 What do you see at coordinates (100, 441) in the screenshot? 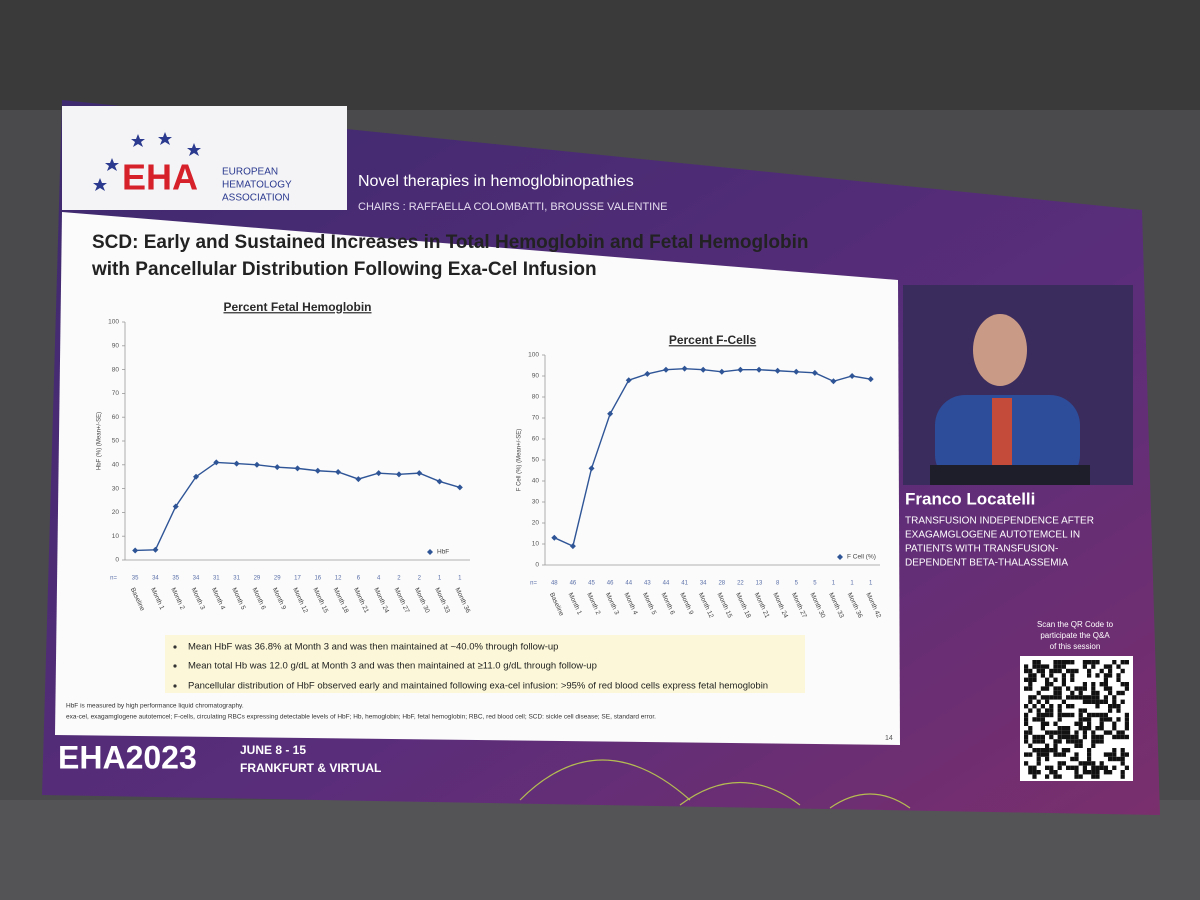
I see `y-axis-label: HbF (%) (Mean+/-SE)` at bounding box center [100, 441].